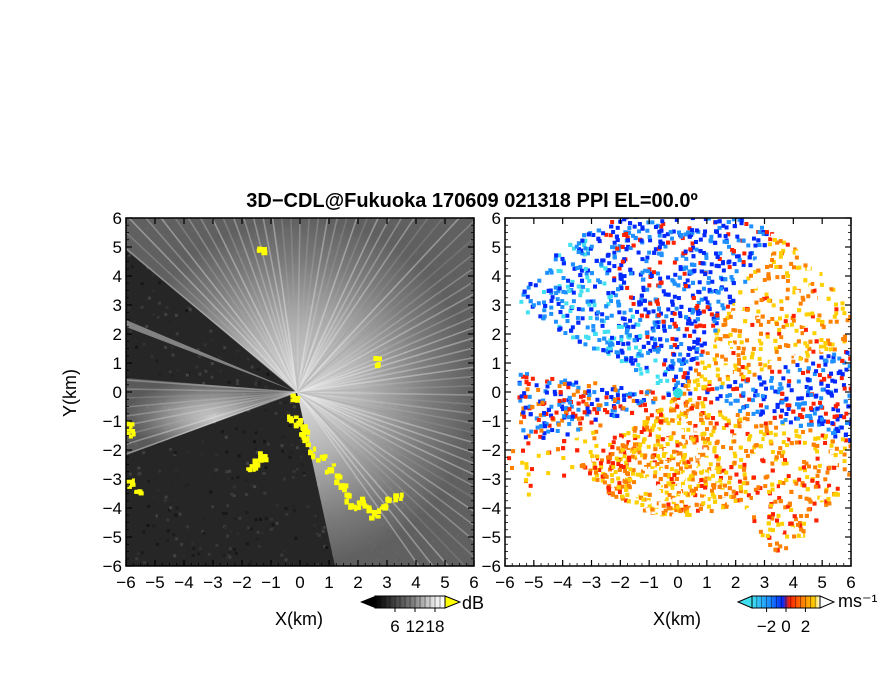 This screenshot has height=680, width=880. I want to click on colorbar-tick-label: 12, so click(415, 626).